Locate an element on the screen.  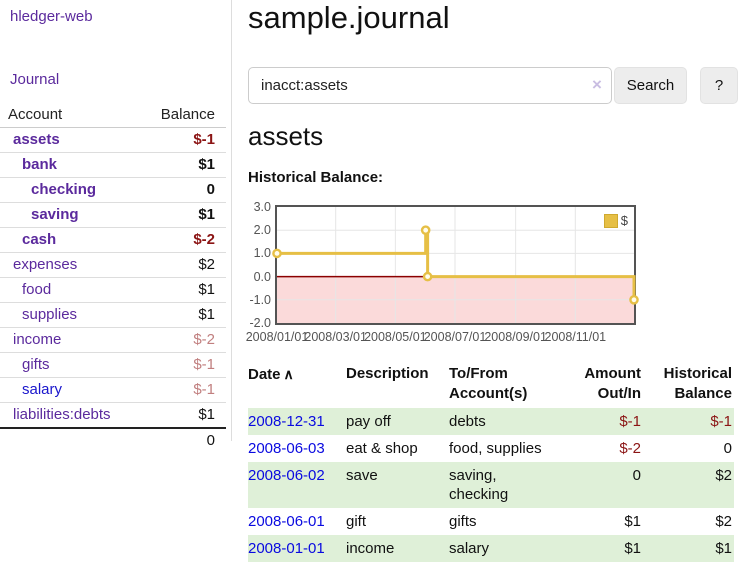
register-amount-cell: $-2 is located at coordinates (630, 448).